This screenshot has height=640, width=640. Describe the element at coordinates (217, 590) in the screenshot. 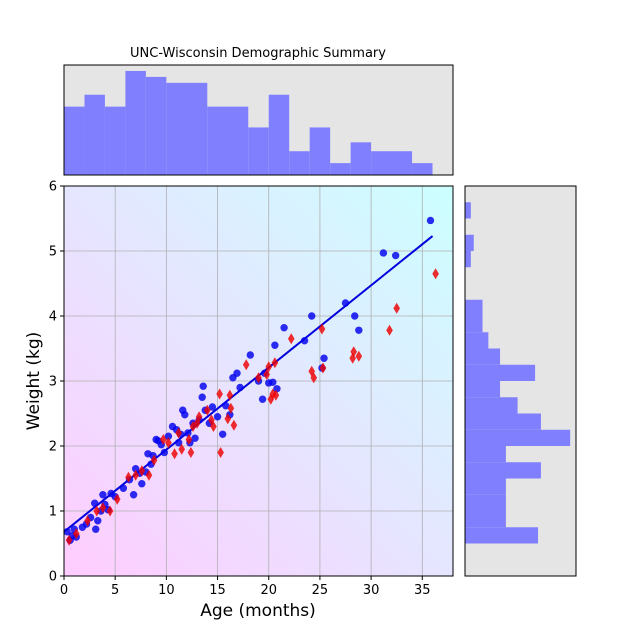

I see `x-tick-label: 15` at that location.